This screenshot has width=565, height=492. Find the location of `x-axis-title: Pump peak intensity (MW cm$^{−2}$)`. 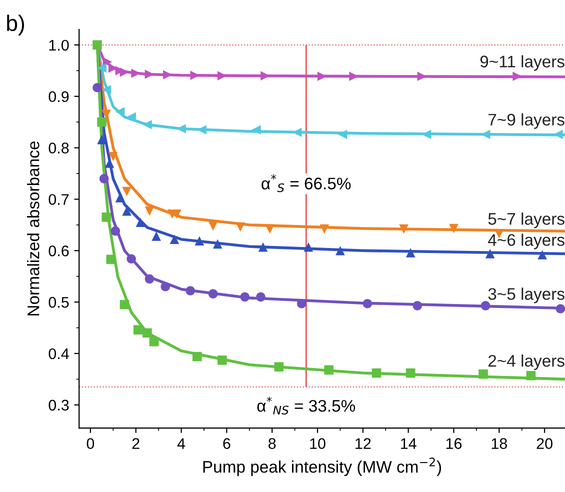

x-axis-title: Pump peak intensity (MW cm$^{−2}$) is located at coordinates (322, 467).